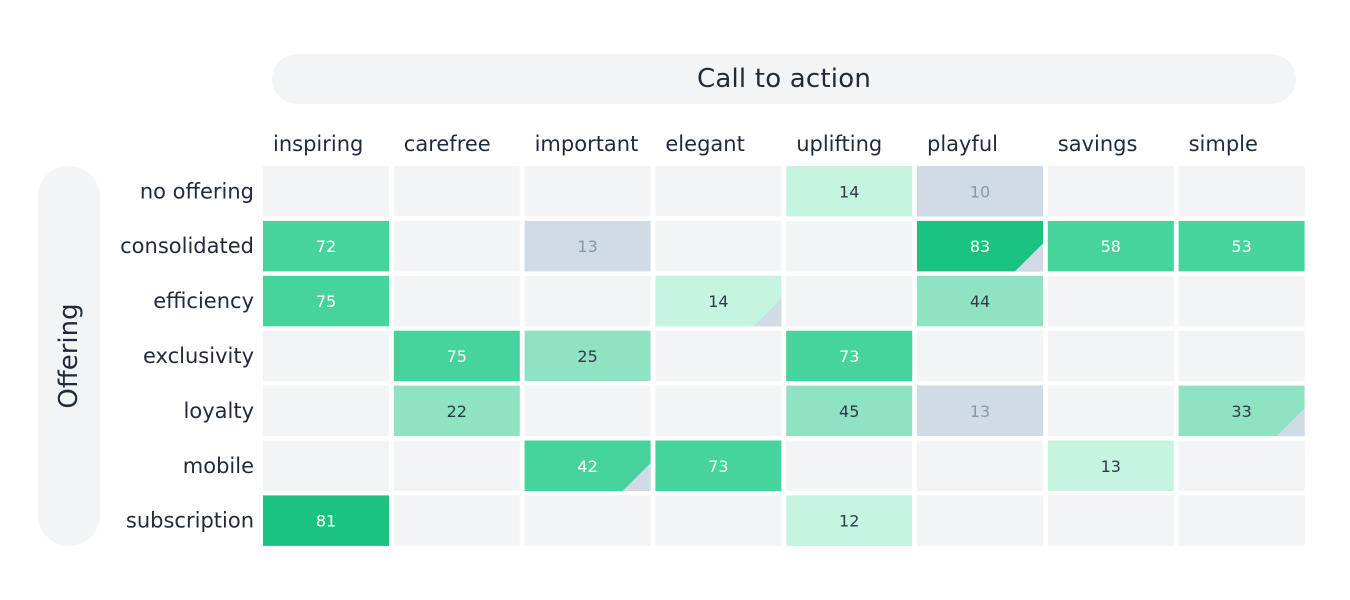  What do you see at coordinates (962, 144) in the screenshot?
I see `column-label-playful: playful` at bounding box center [962, 144].